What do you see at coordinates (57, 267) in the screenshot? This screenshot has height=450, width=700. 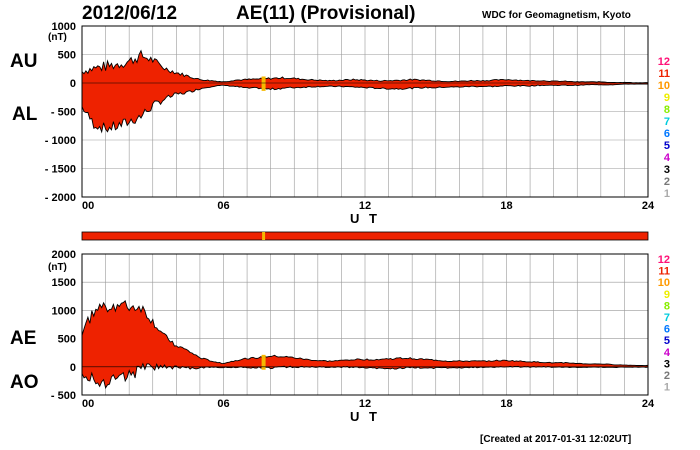 I see `unit-label-bottom: (nT)` at bounding box center [57, 267].